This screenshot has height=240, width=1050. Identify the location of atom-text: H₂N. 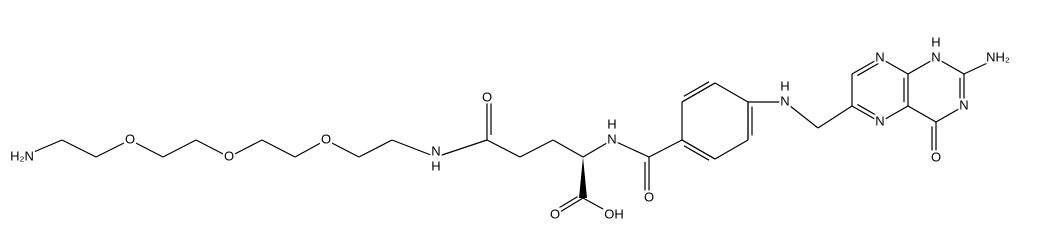
(22, 155).